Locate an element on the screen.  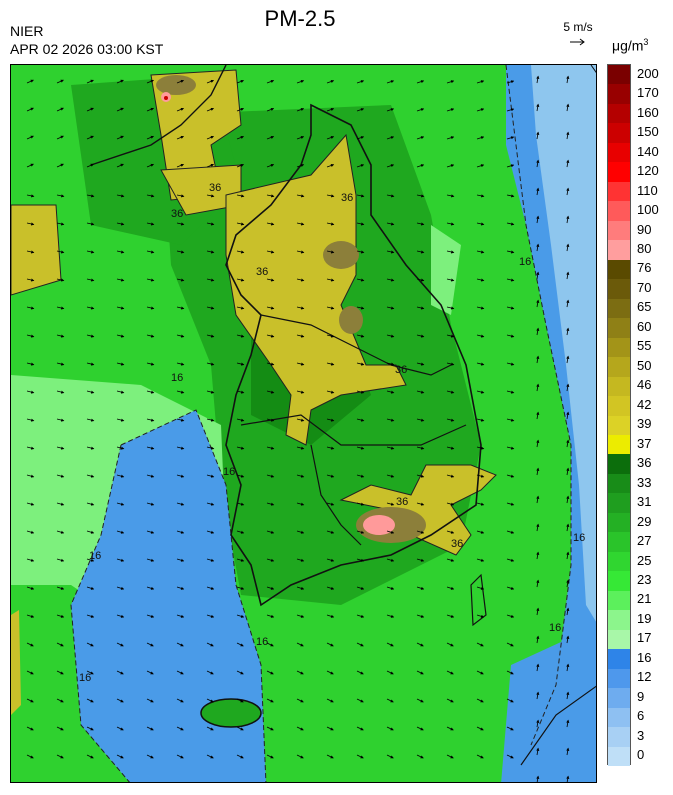
colorbar-tick-label: 200 is located at coordinates (648, 73).